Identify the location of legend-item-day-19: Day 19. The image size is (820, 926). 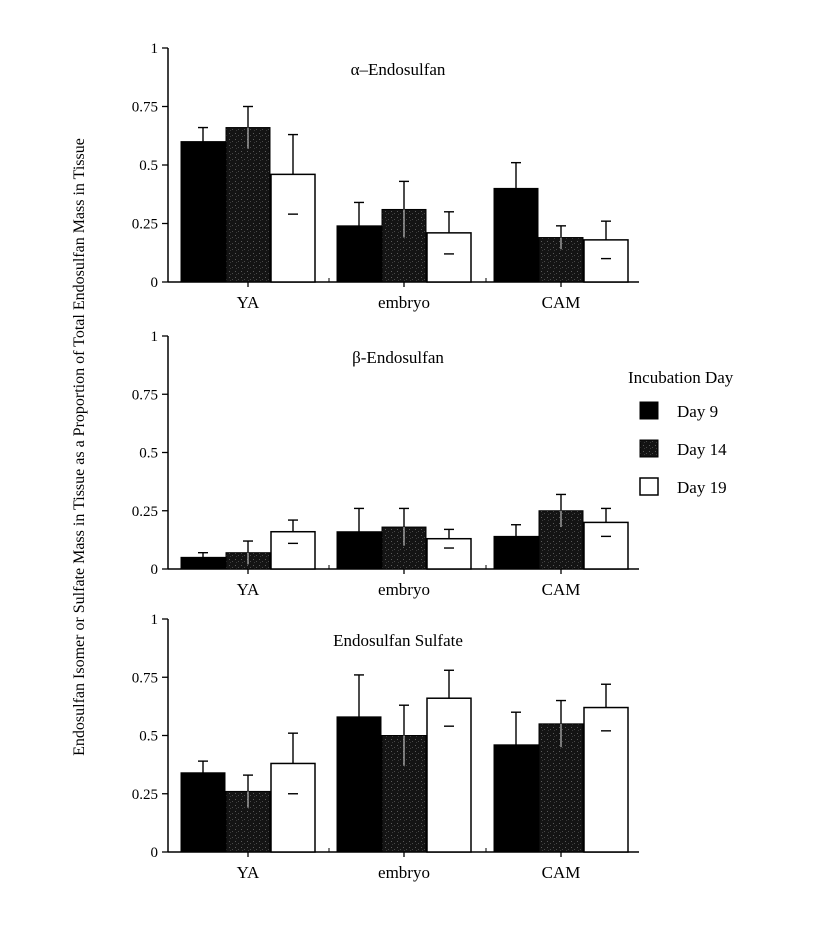
(683, 487).